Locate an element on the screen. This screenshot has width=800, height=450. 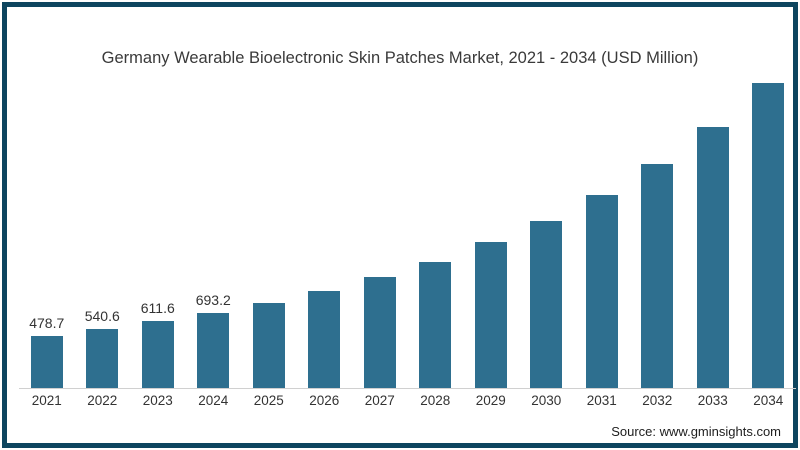
x-tick-2030: 2030 is located at coordinates (546, 400).